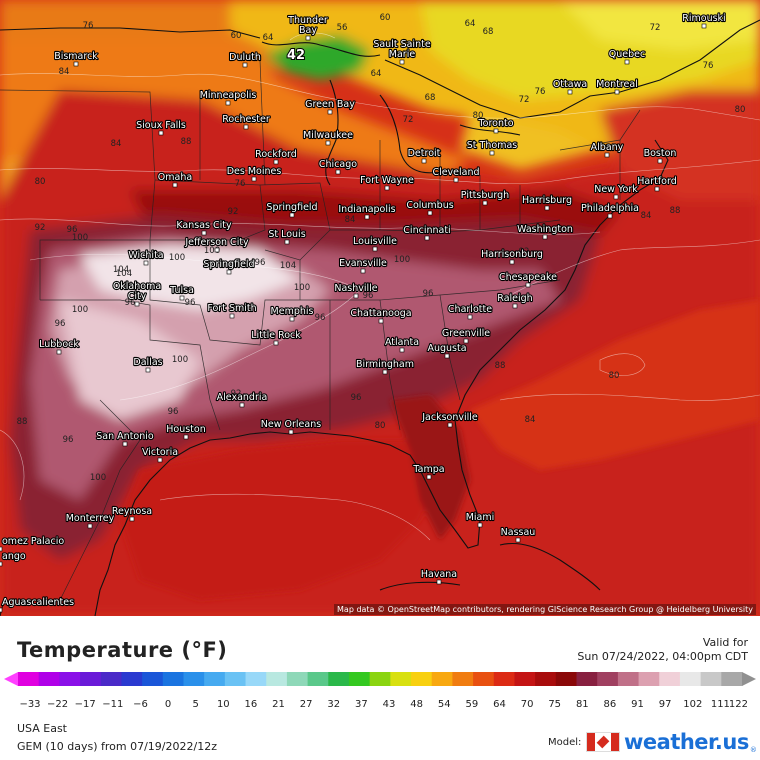 This screenshot has width=760, height=760. Describe the element at coordinates (342, 28) in the screenshot. I see `isotherm-value: 56` at that location.